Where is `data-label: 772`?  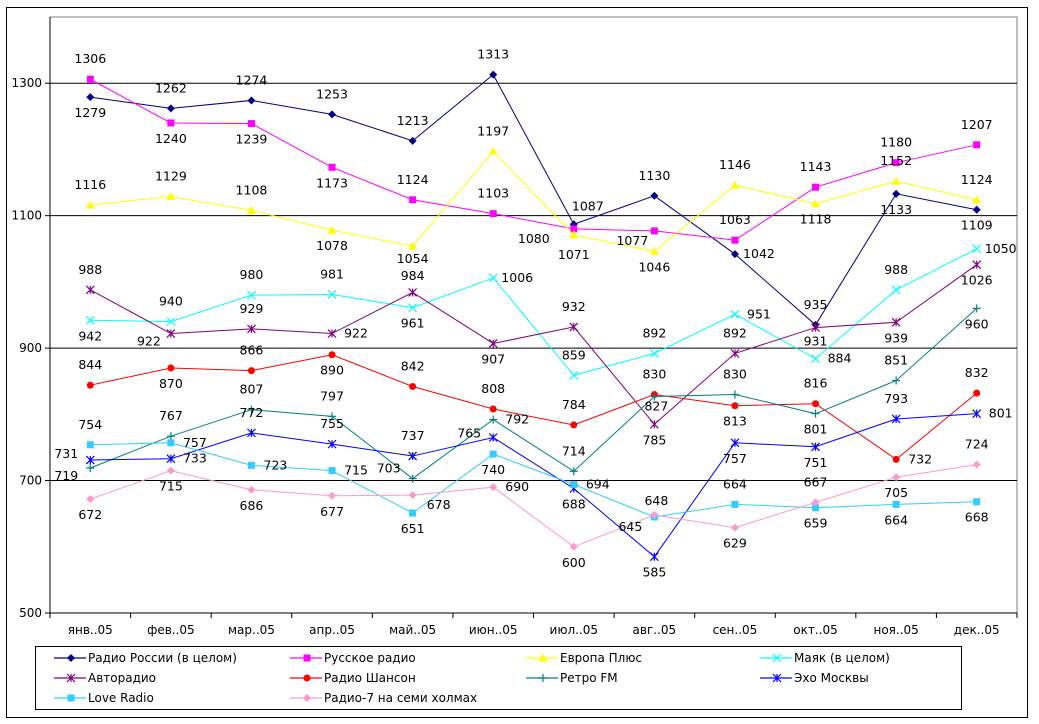 data-label: 772 is located at coordinates (252, 412).